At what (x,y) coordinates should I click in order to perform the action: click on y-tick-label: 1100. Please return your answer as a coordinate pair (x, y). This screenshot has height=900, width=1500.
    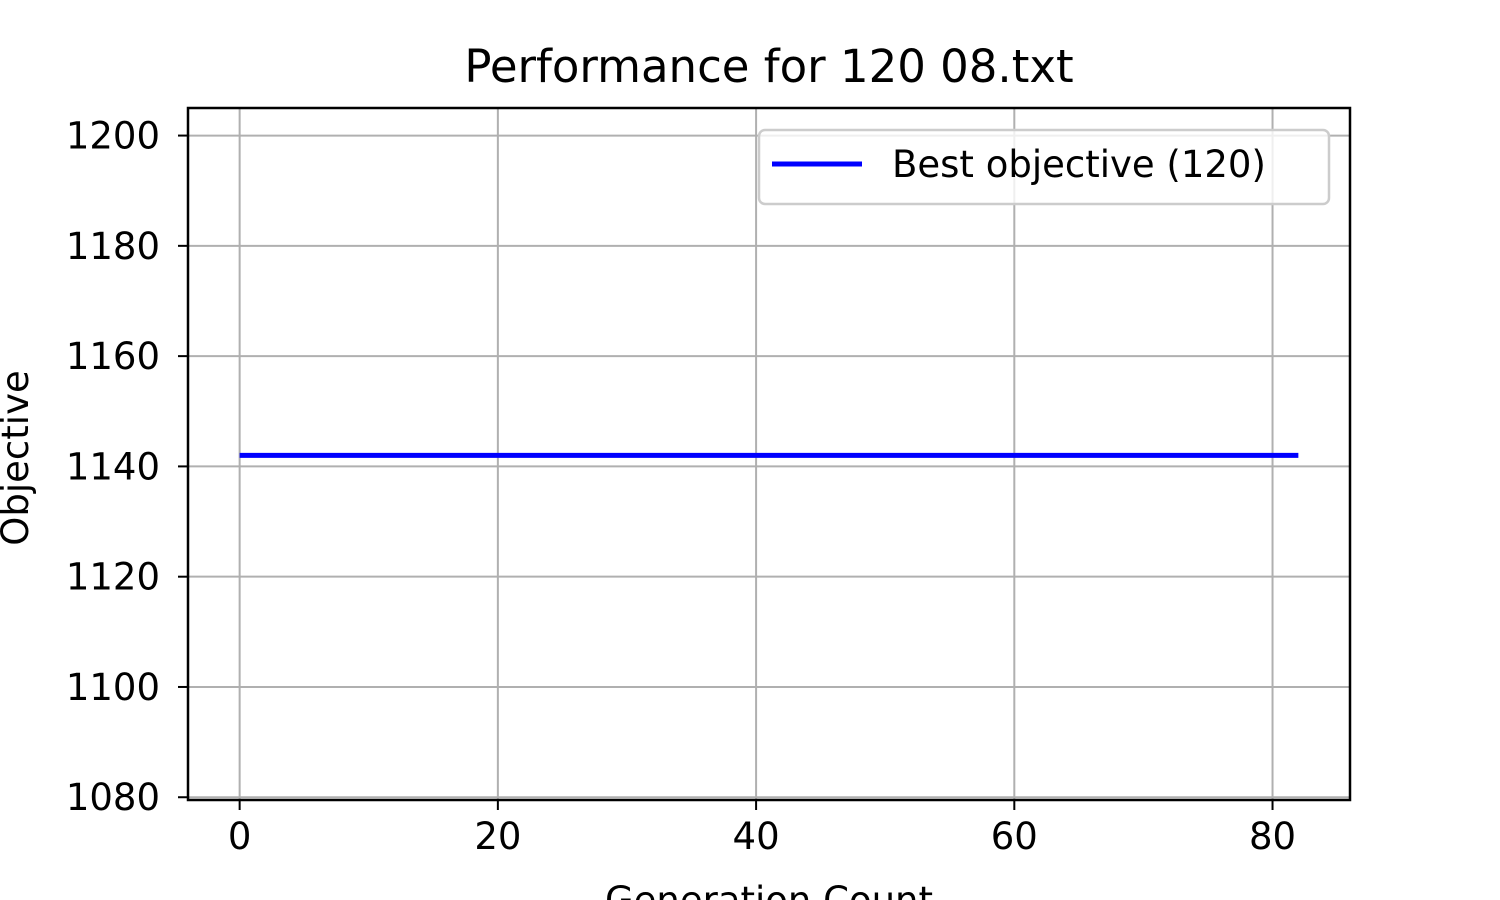
    Looking at the image, I should click on (113, 687).